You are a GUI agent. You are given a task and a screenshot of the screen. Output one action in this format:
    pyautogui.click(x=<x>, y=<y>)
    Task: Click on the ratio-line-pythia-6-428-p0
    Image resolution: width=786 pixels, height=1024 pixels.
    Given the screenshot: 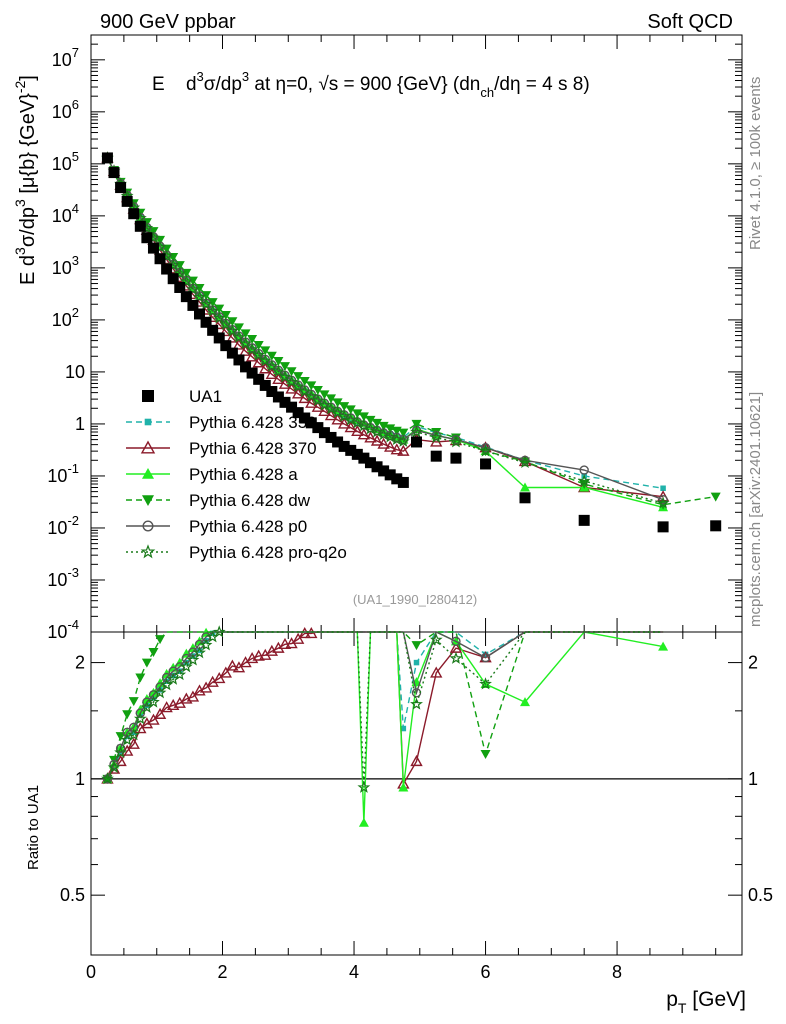 What is the action you would take?
    pyautogui.click(x=385, y=705)
    